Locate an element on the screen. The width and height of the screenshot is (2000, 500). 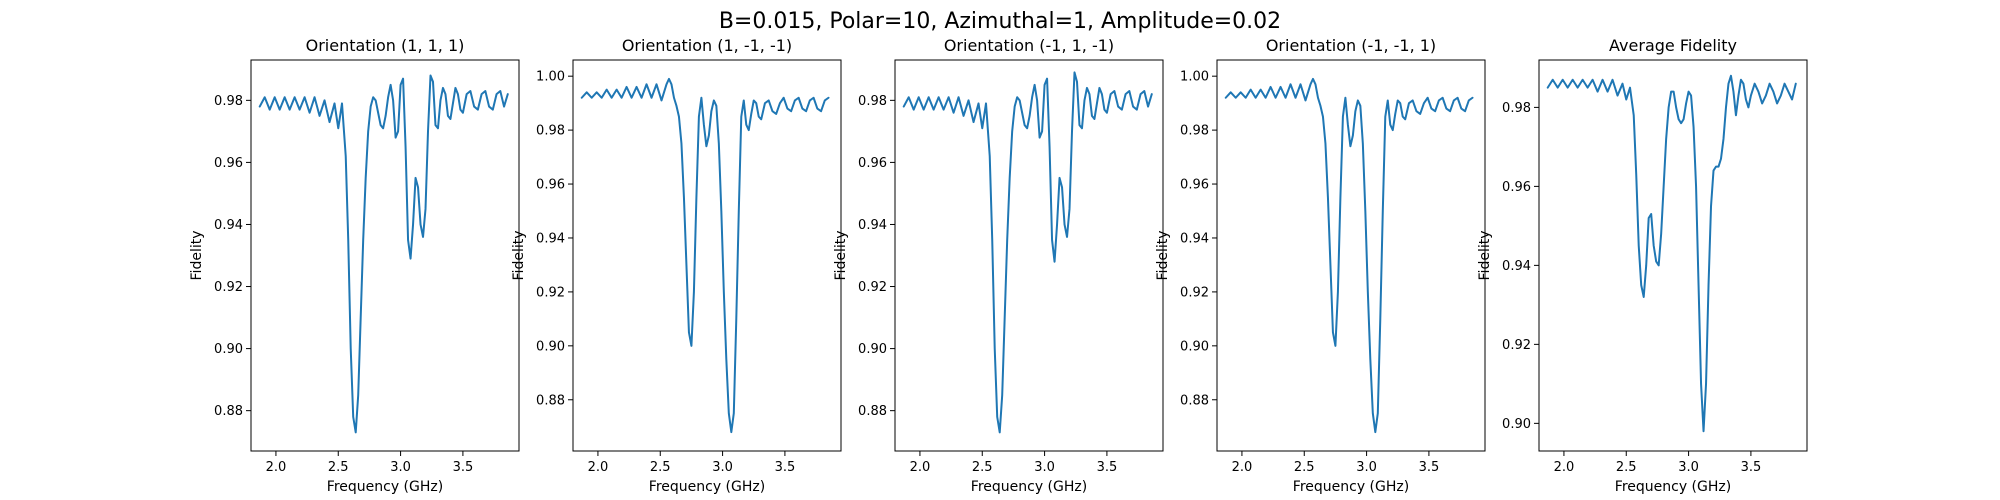
subplot-title: Orientation (-1, 1, -1) is located at coordinates (1029, 45).